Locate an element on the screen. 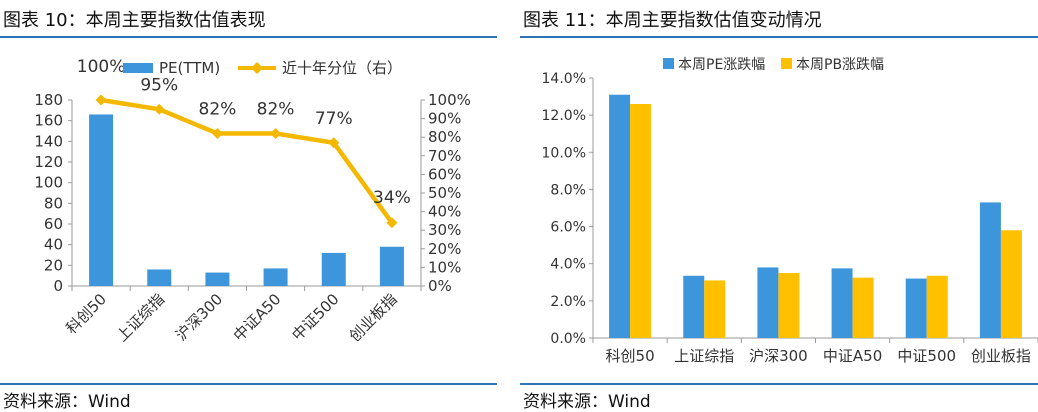 This screenshot has width=1038, height=412. y-tick-label: 6.0% is located at coordinates (568, 228).